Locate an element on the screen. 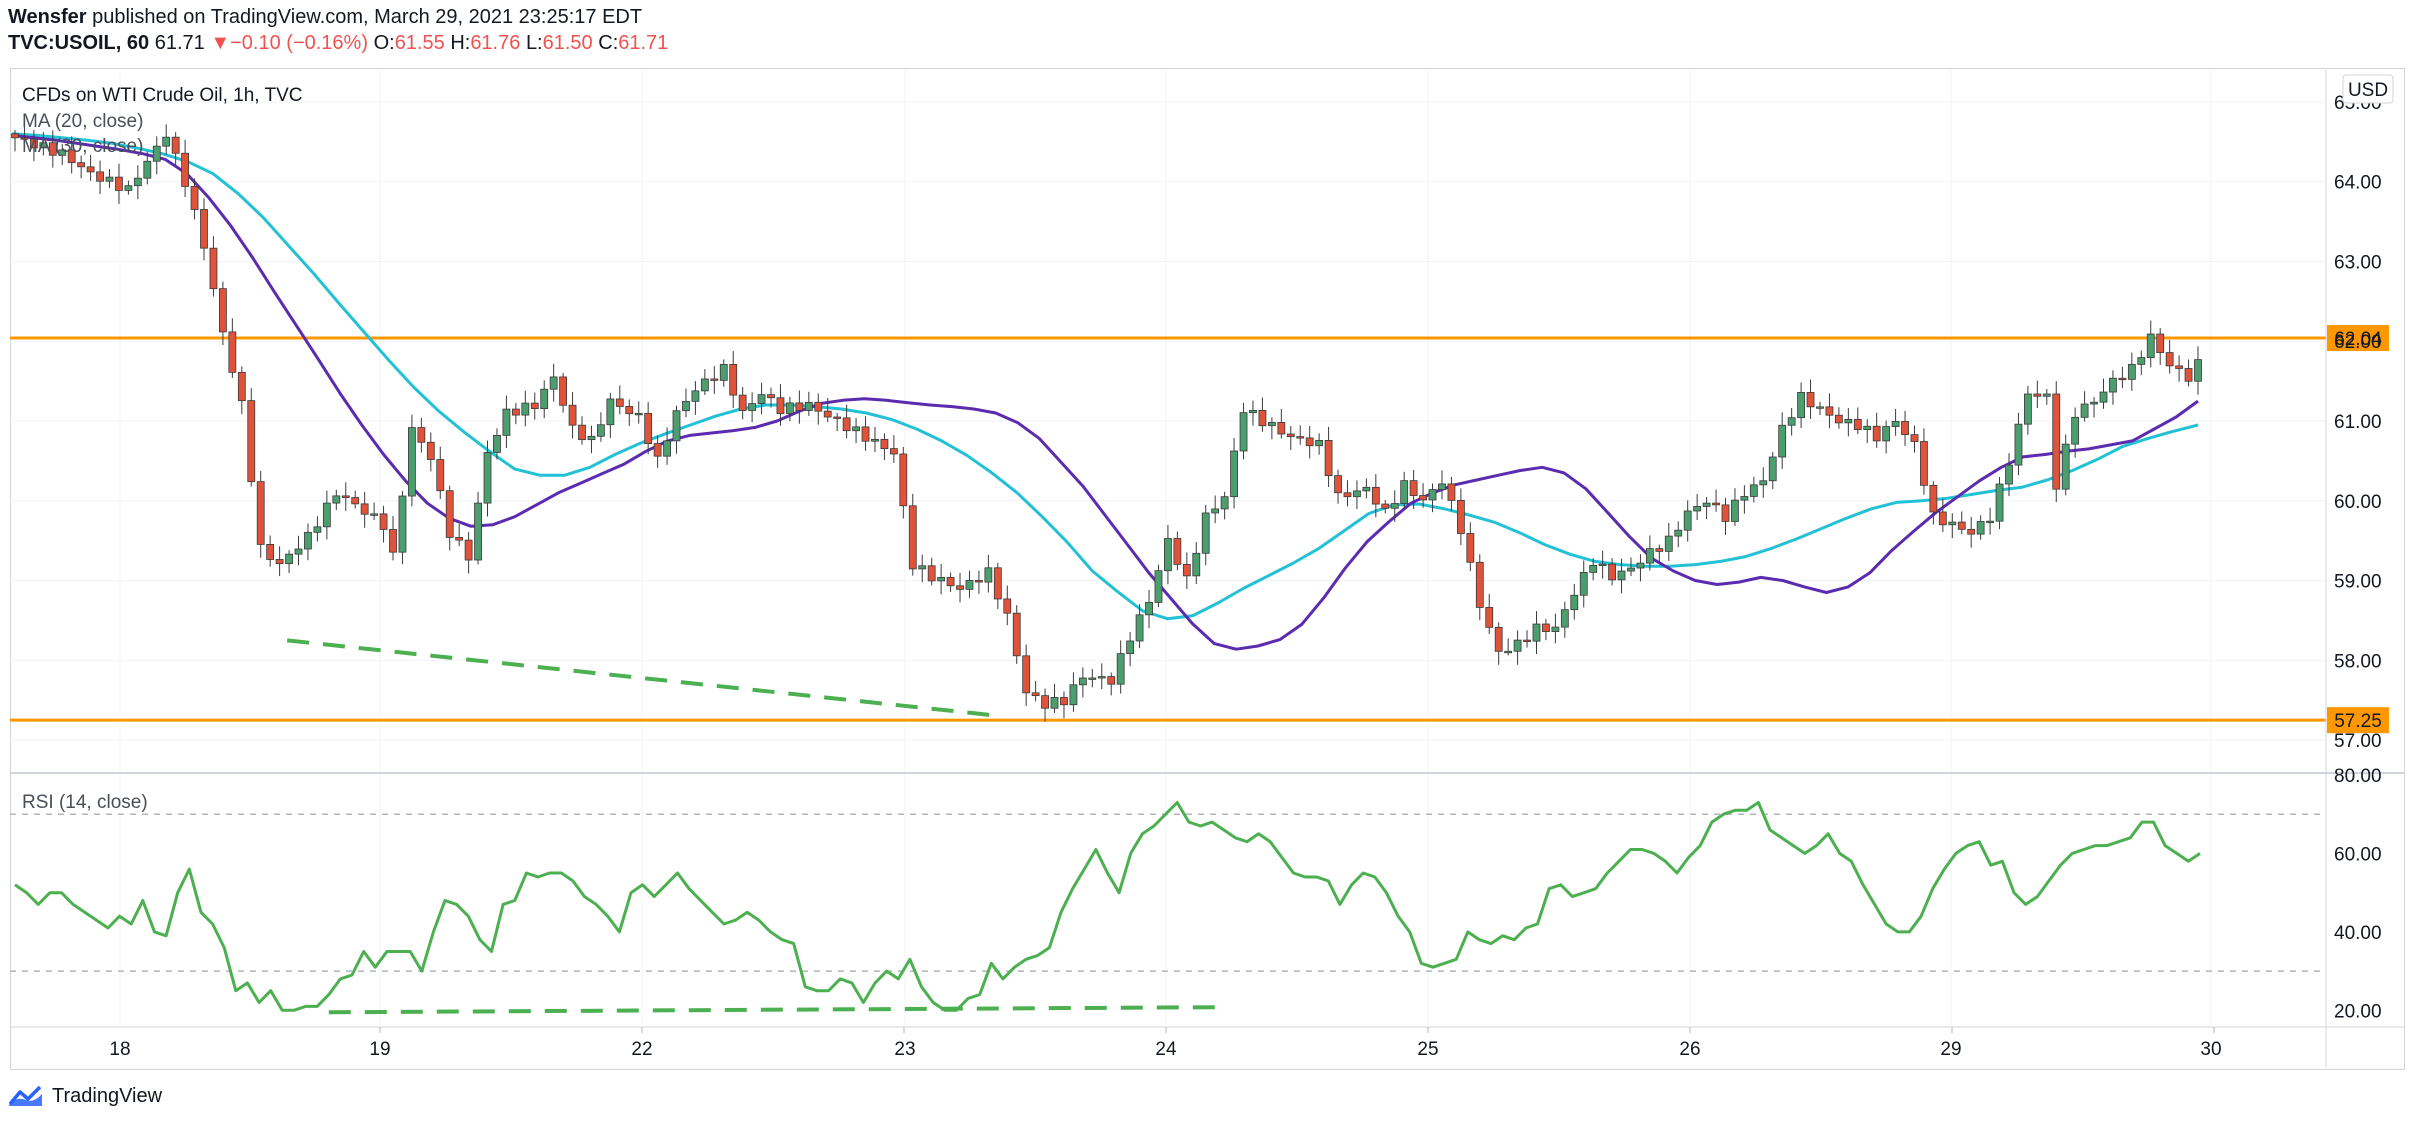 This screenshot has height=1128, width=2415. footer-brand: TradingView is located at coordinates (85, 1096).